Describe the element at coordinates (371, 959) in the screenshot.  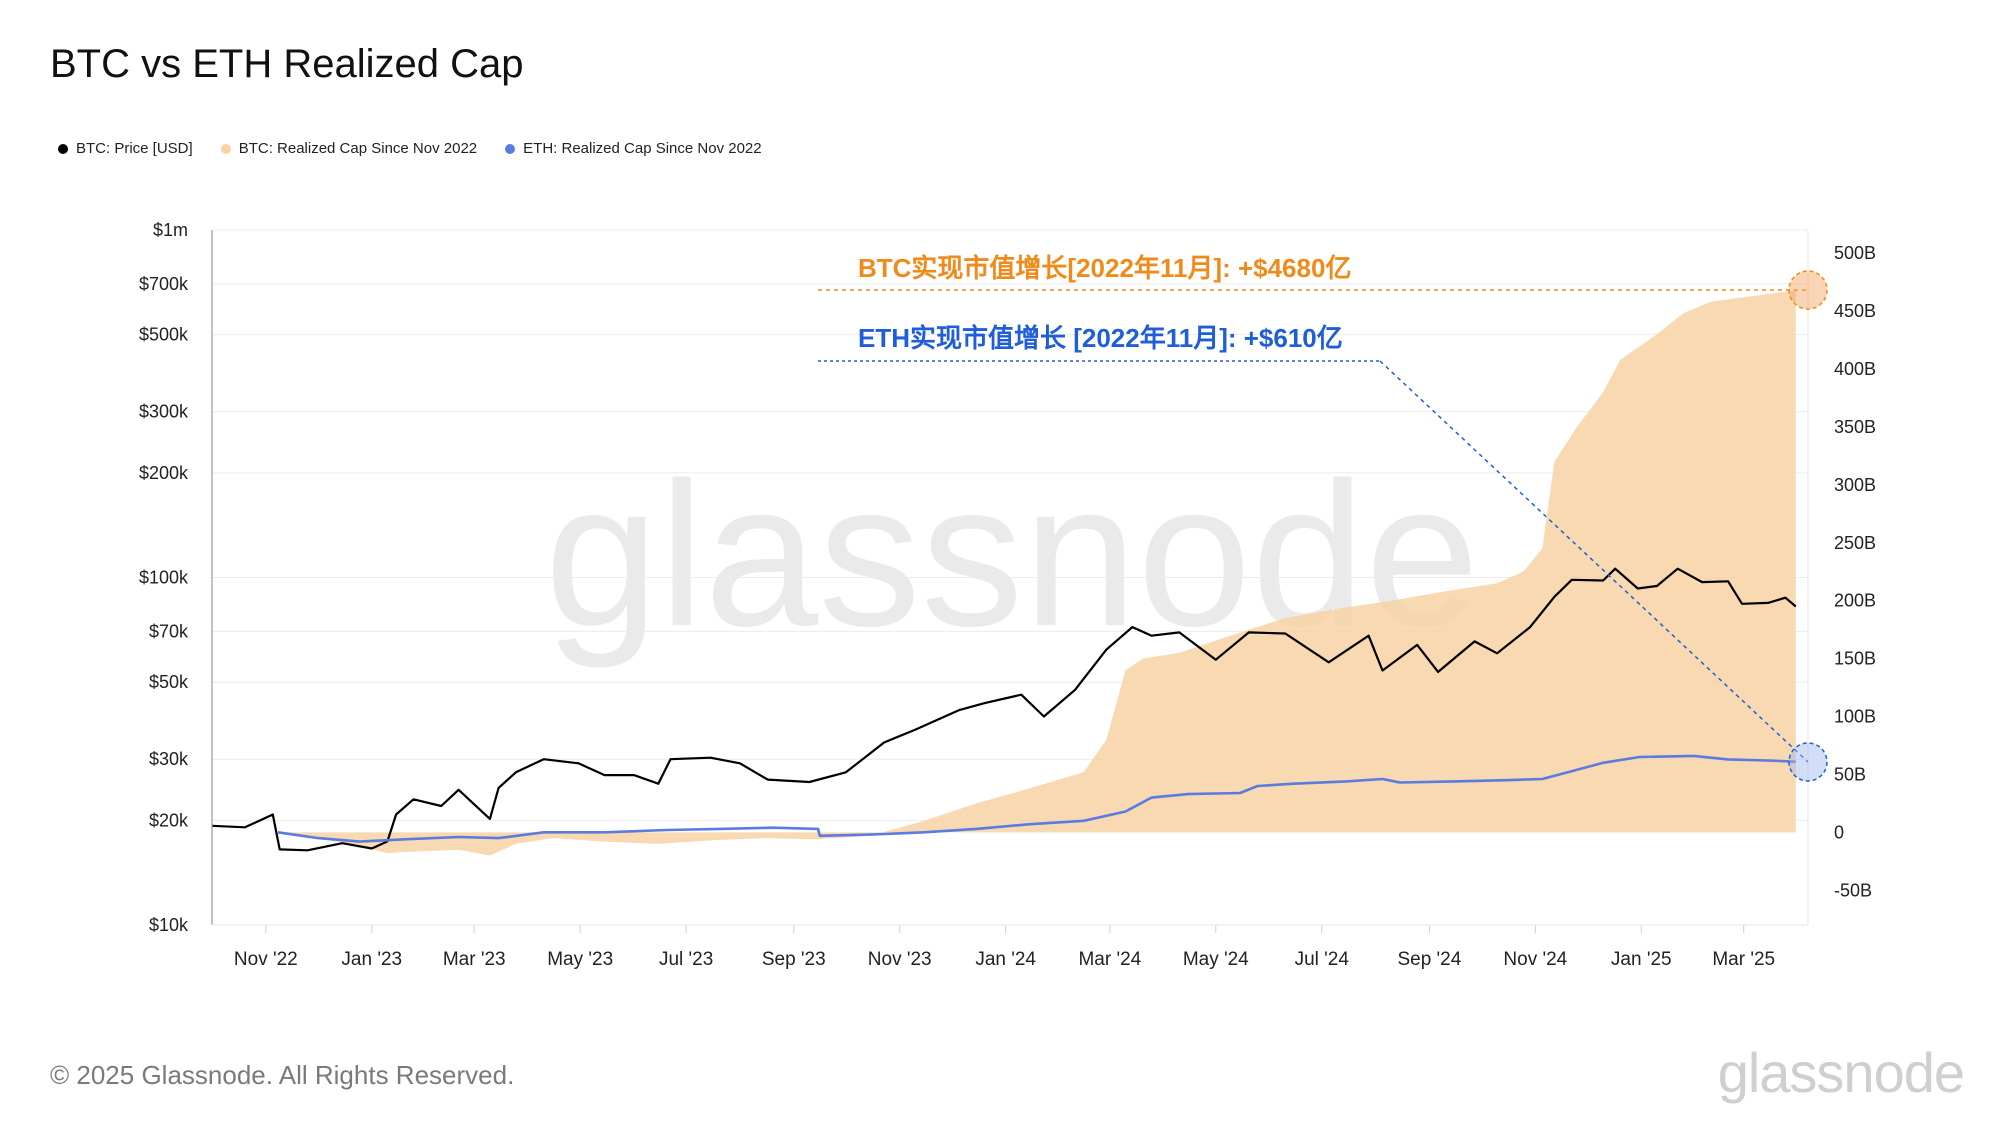
I see `x-tick-label: Jan '23` at that location.